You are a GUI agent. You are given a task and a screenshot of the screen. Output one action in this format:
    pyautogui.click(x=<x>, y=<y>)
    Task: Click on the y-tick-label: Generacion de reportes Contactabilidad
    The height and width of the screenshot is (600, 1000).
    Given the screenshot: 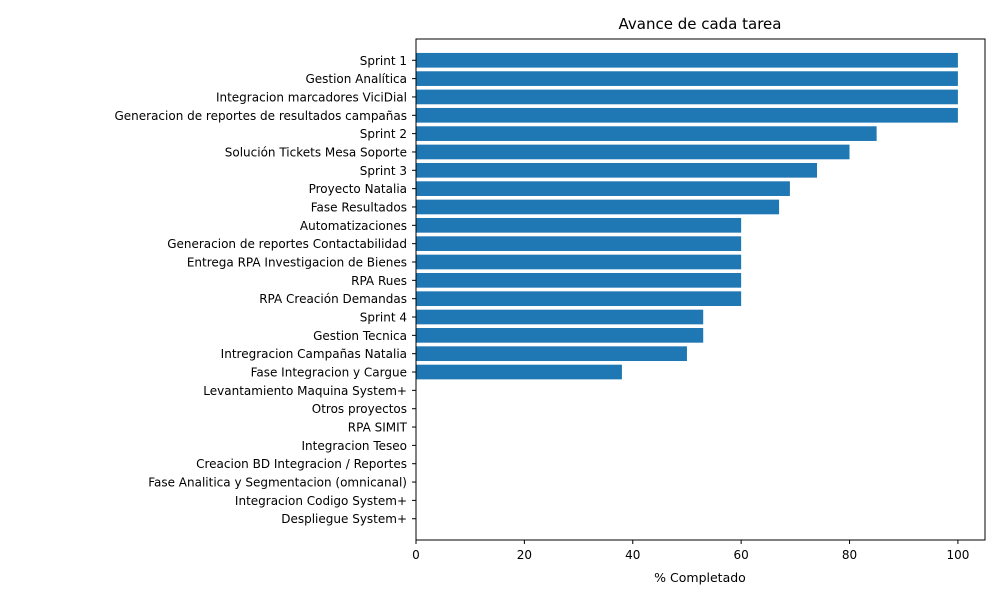 What is the action you would take?
    pyautogui.click(x=287, y=244)
    